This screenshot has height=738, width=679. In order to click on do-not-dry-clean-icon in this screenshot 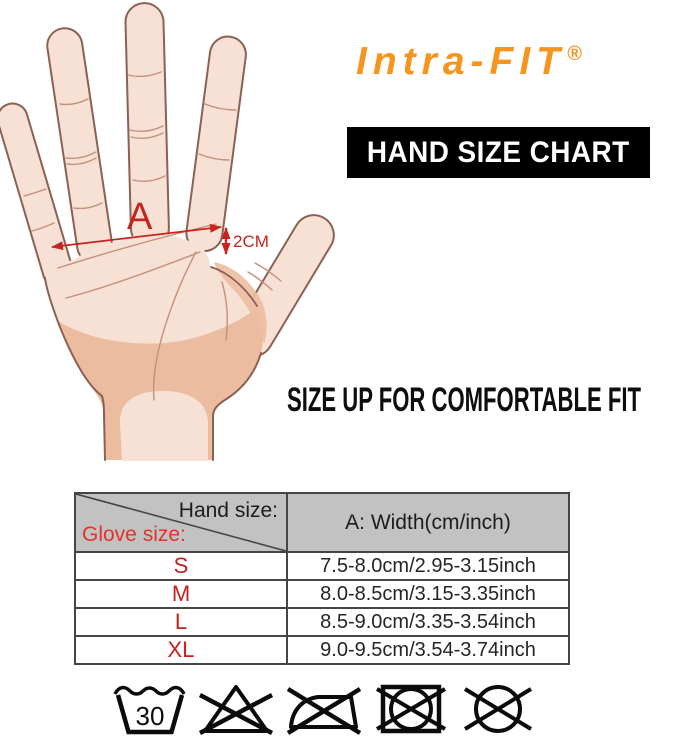, I will do `click(498, 709)`.